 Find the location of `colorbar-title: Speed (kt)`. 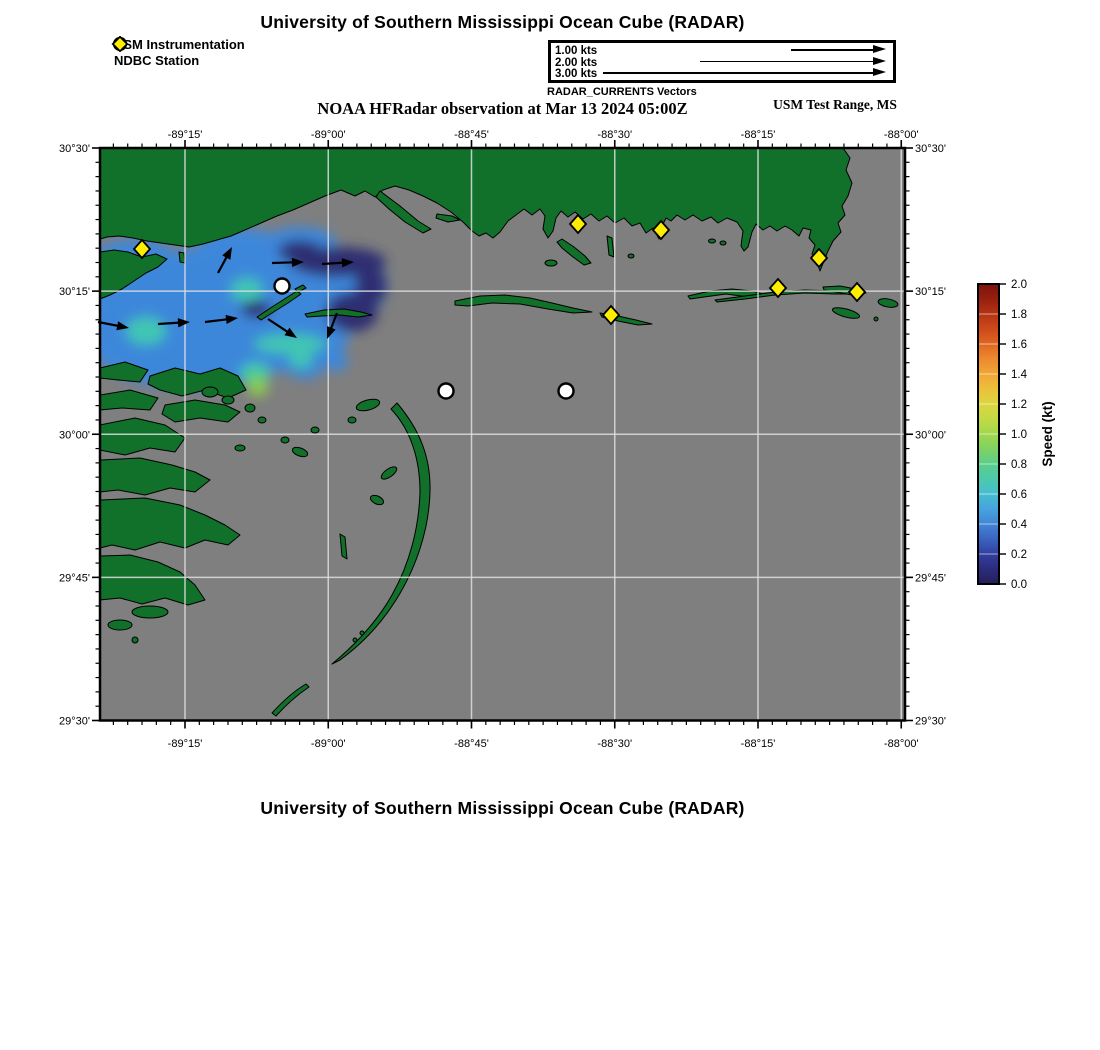

colorbar-title: Speed (kt) is located at coordinates (1047, 433).